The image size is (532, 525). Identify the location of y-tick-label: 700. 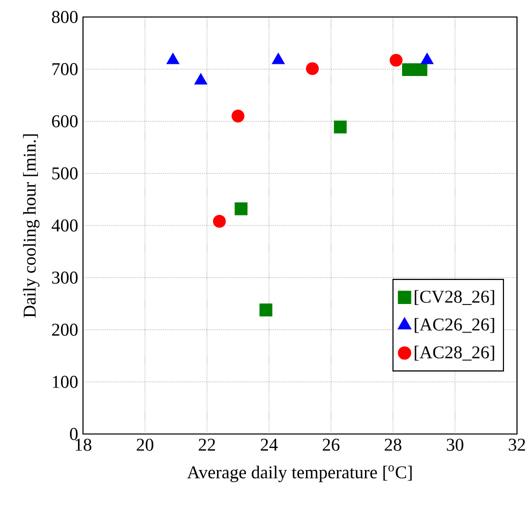
(65, 69).